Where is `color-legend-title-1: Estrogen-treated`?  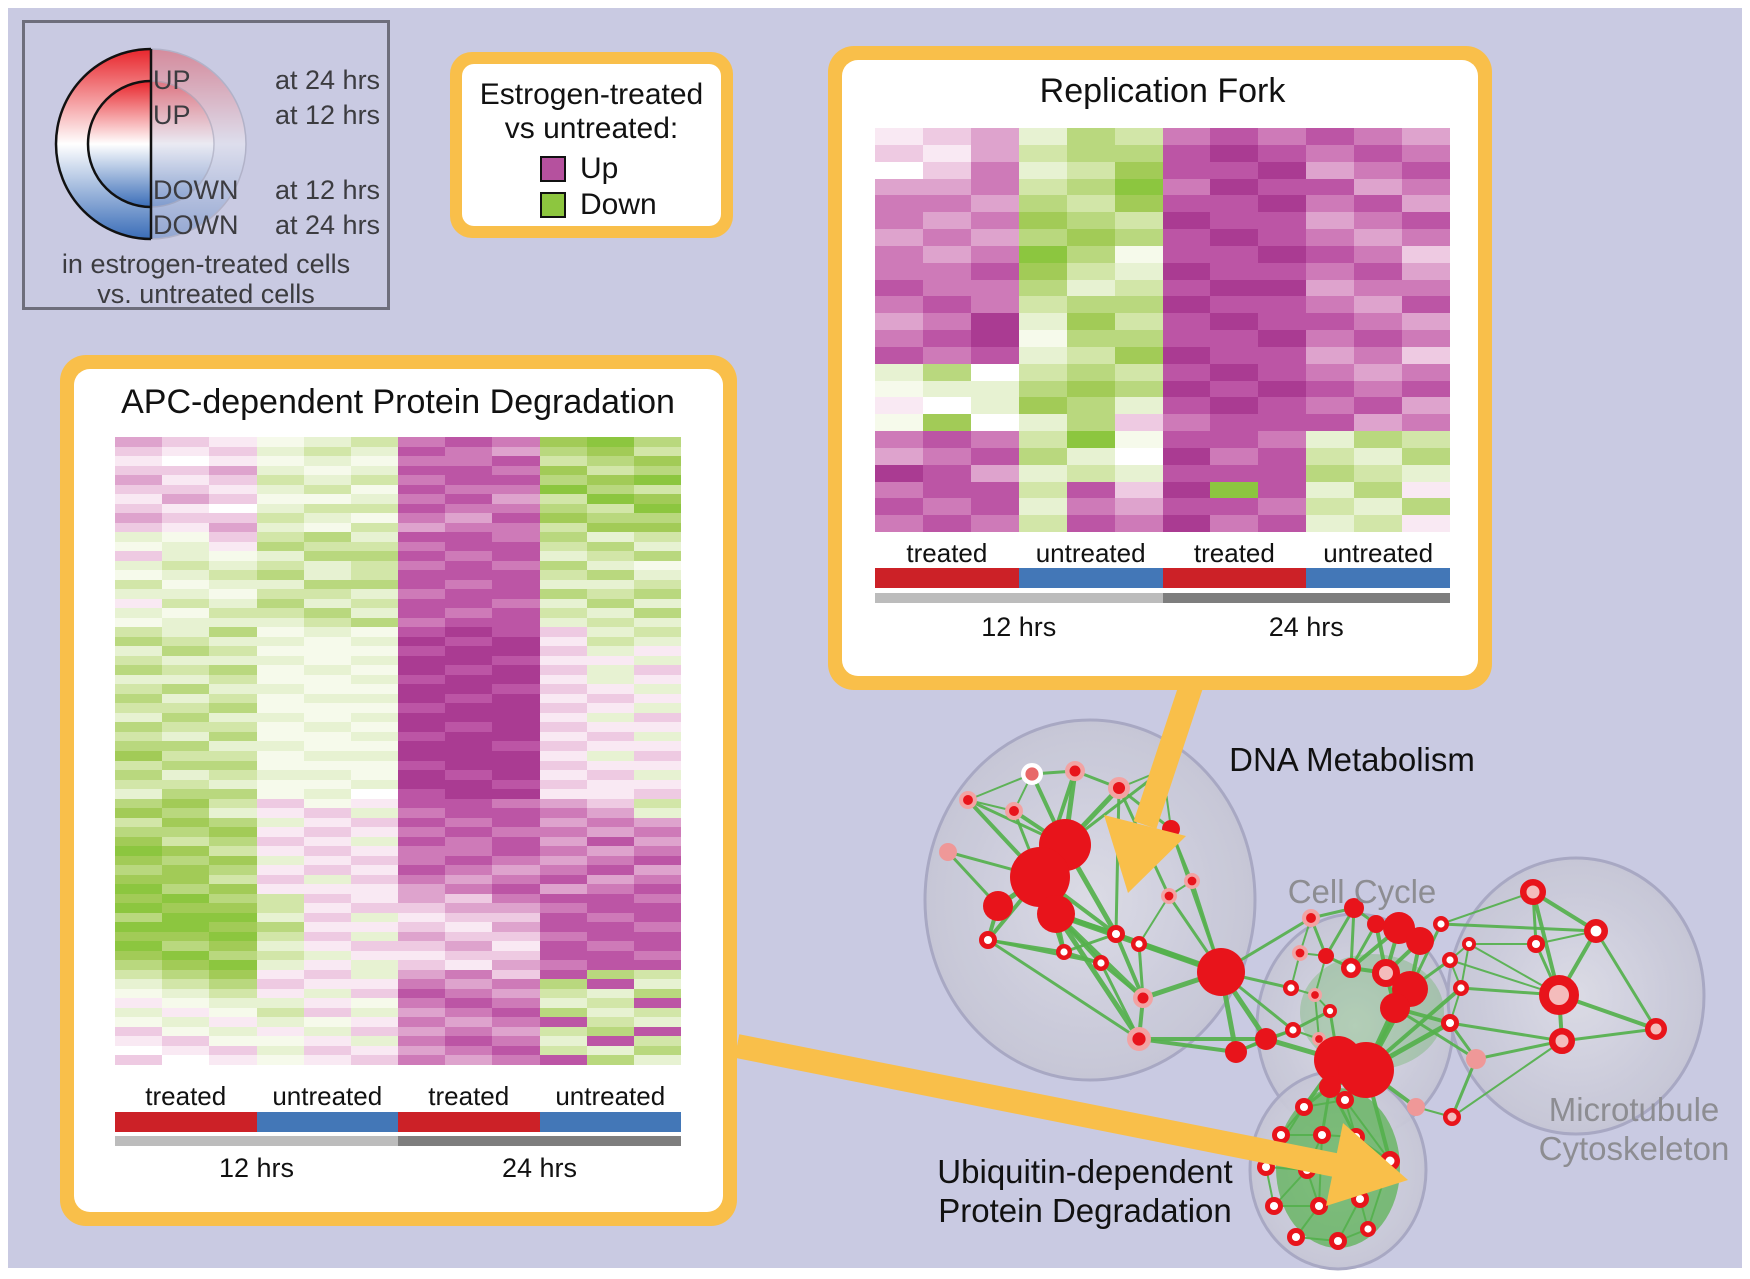 color-legend-title-1: Estrogen-treated is located at coordinates (591, 94).